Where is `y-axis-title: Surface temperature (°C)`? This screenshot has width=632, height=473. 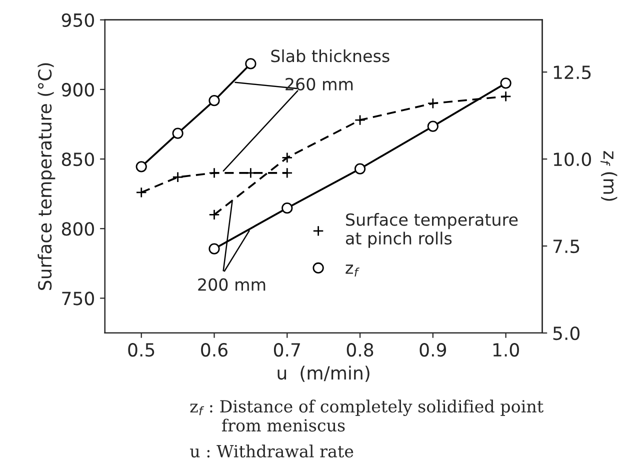 y-axis-title: Surface temperature (°C) is located at coordinates (47, 176).